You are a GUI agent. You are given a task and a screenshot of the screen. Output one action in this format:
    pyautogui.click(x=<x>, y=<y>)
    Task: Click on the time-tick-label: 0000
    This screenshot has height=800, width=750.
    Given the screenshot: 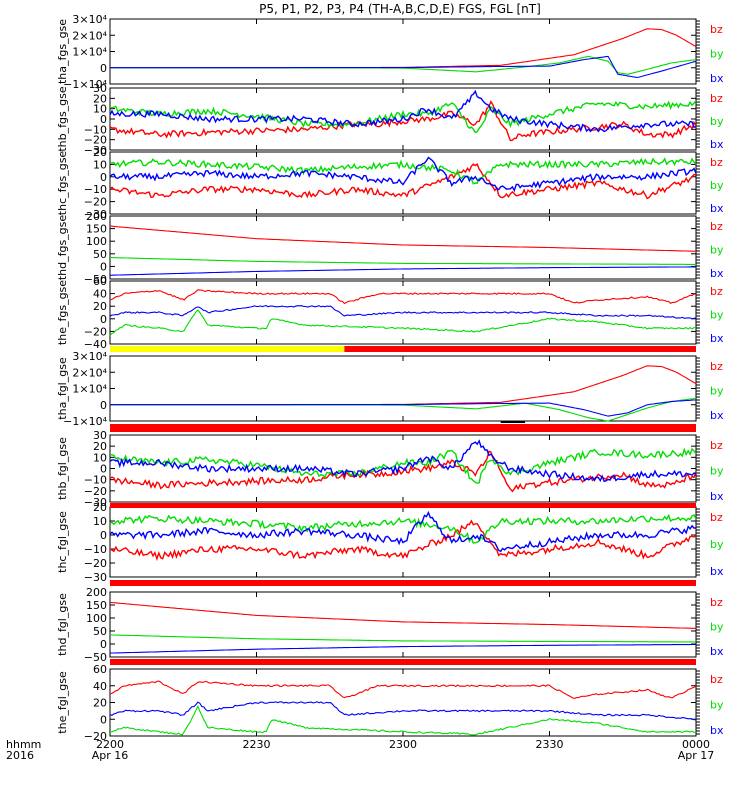 What is the action you would take?
    pyautogui.click(x=696, y=744)
    